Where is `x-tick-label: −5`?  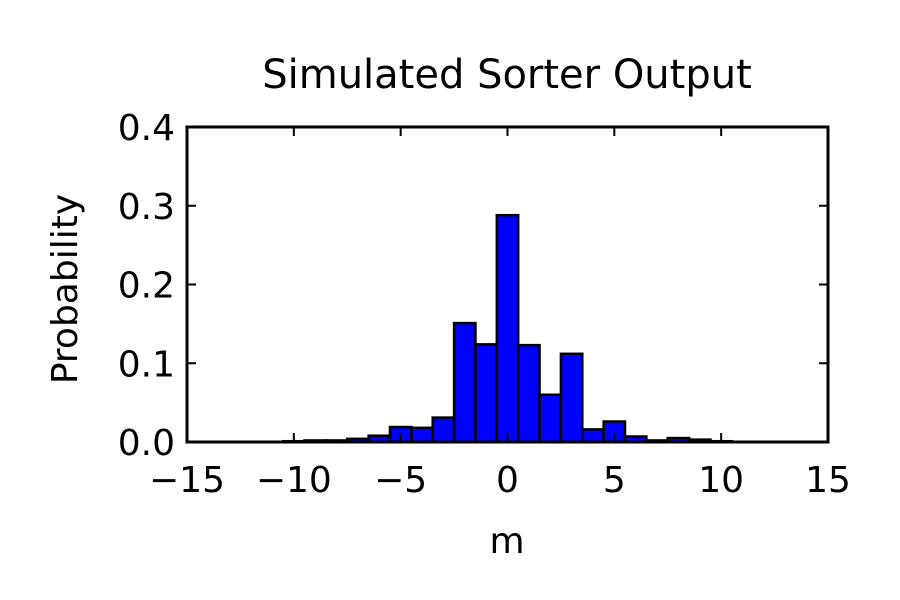
x-tick-label: −5 is located at coordinates (400, 480).